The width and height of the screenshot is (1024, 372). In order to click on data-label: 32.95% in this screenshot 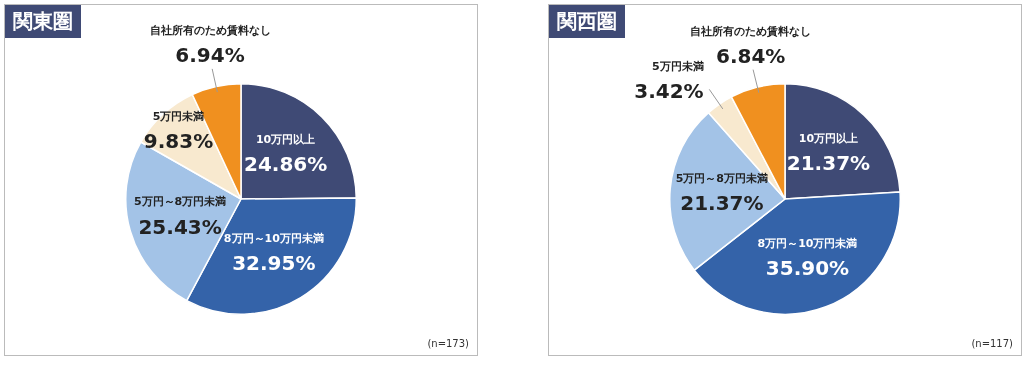, I will do `click(274, 263)`.